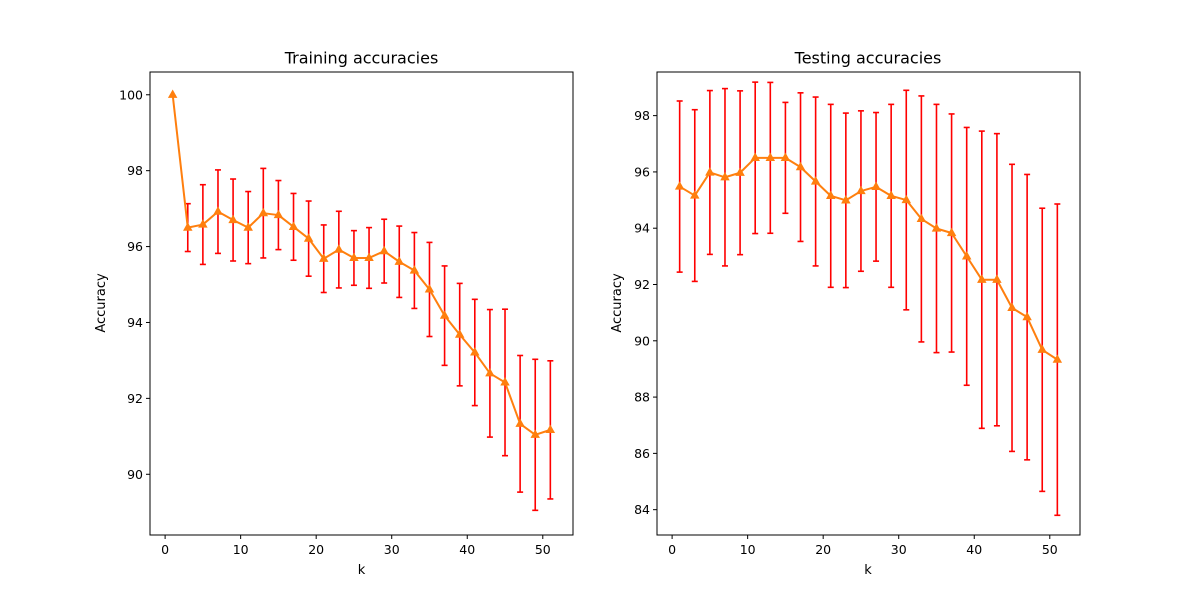 This screenshot has height=600, width=1200. I want to click on y-tick-label: 88, so click(642, 397).